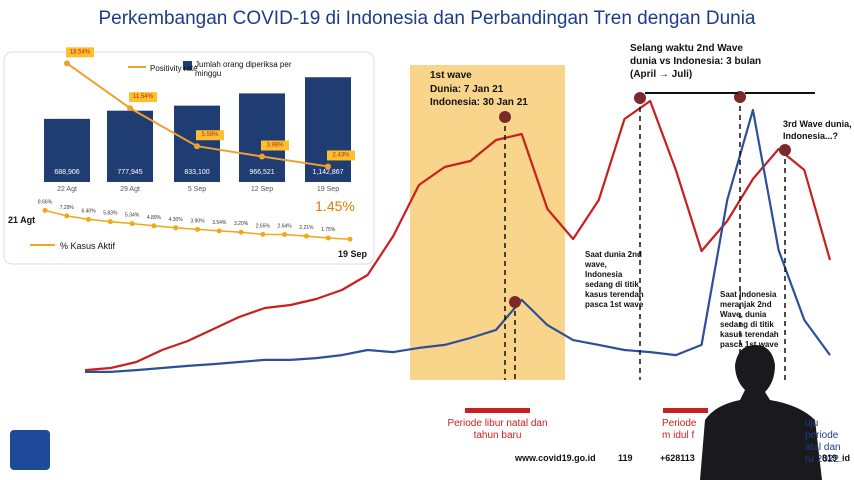  I want to click on bar-label: 1,142,867, so click(327, 172).